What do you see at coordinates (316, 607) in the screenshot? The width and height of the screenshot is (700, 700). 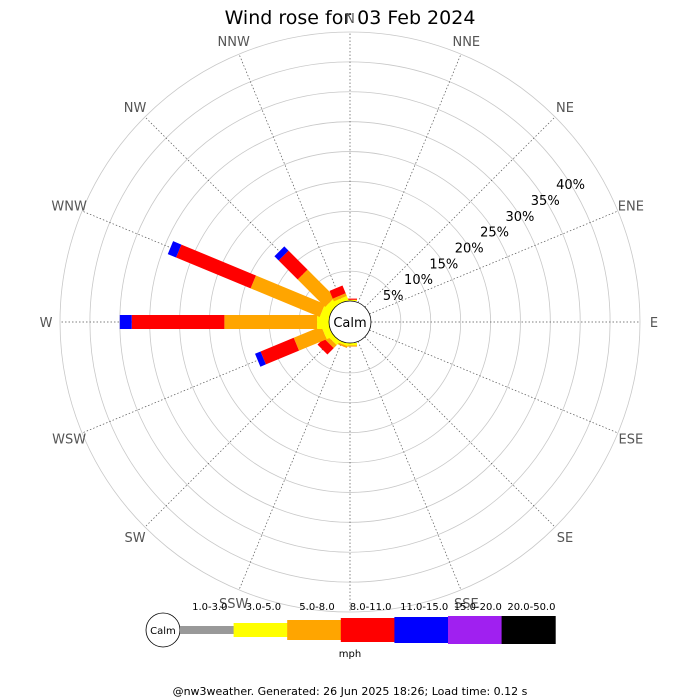 I see `legend-bin-label-2: 5.0-8.0` at bounding box center [316, 607].